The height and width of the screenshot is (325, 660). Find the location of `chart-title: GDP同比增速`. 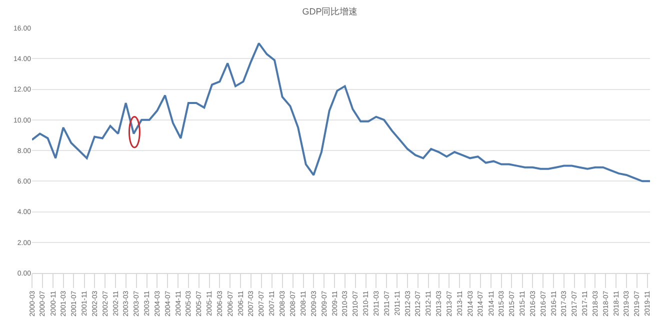

chart-title: GDP同比增速 is located at coordinates (330, 11).